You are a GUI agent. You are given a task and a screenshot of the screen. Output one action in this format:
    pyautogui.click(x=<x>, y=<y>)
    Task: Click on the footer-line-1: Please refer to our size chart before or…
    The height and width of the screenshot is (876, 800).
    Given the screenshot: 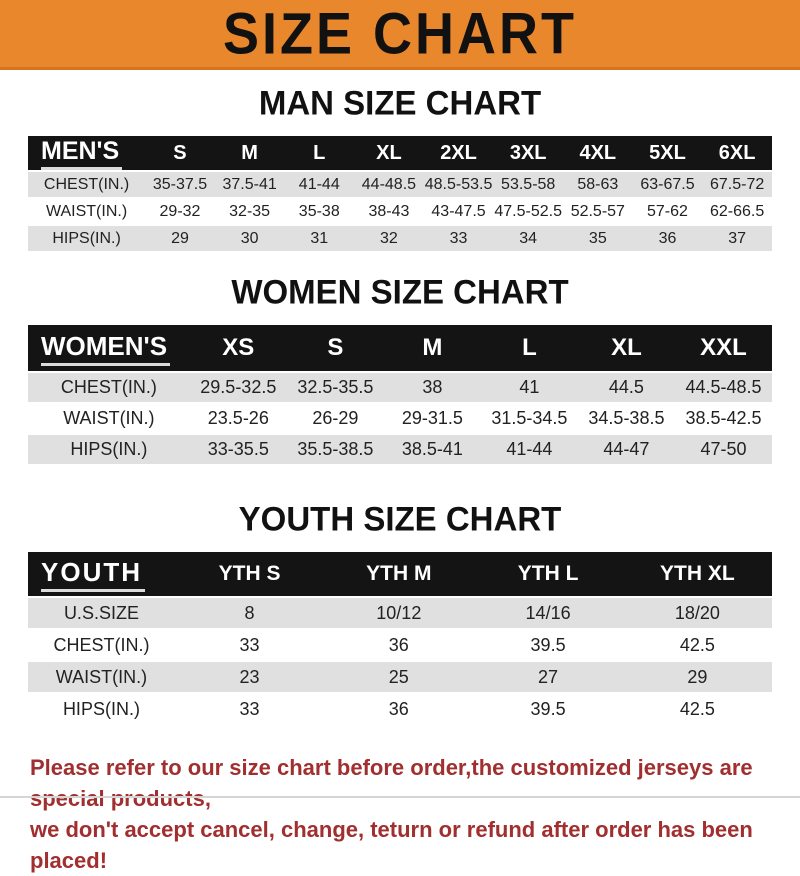 What is the action you would take?
    pyautogui.click(x=391, y=783)
    